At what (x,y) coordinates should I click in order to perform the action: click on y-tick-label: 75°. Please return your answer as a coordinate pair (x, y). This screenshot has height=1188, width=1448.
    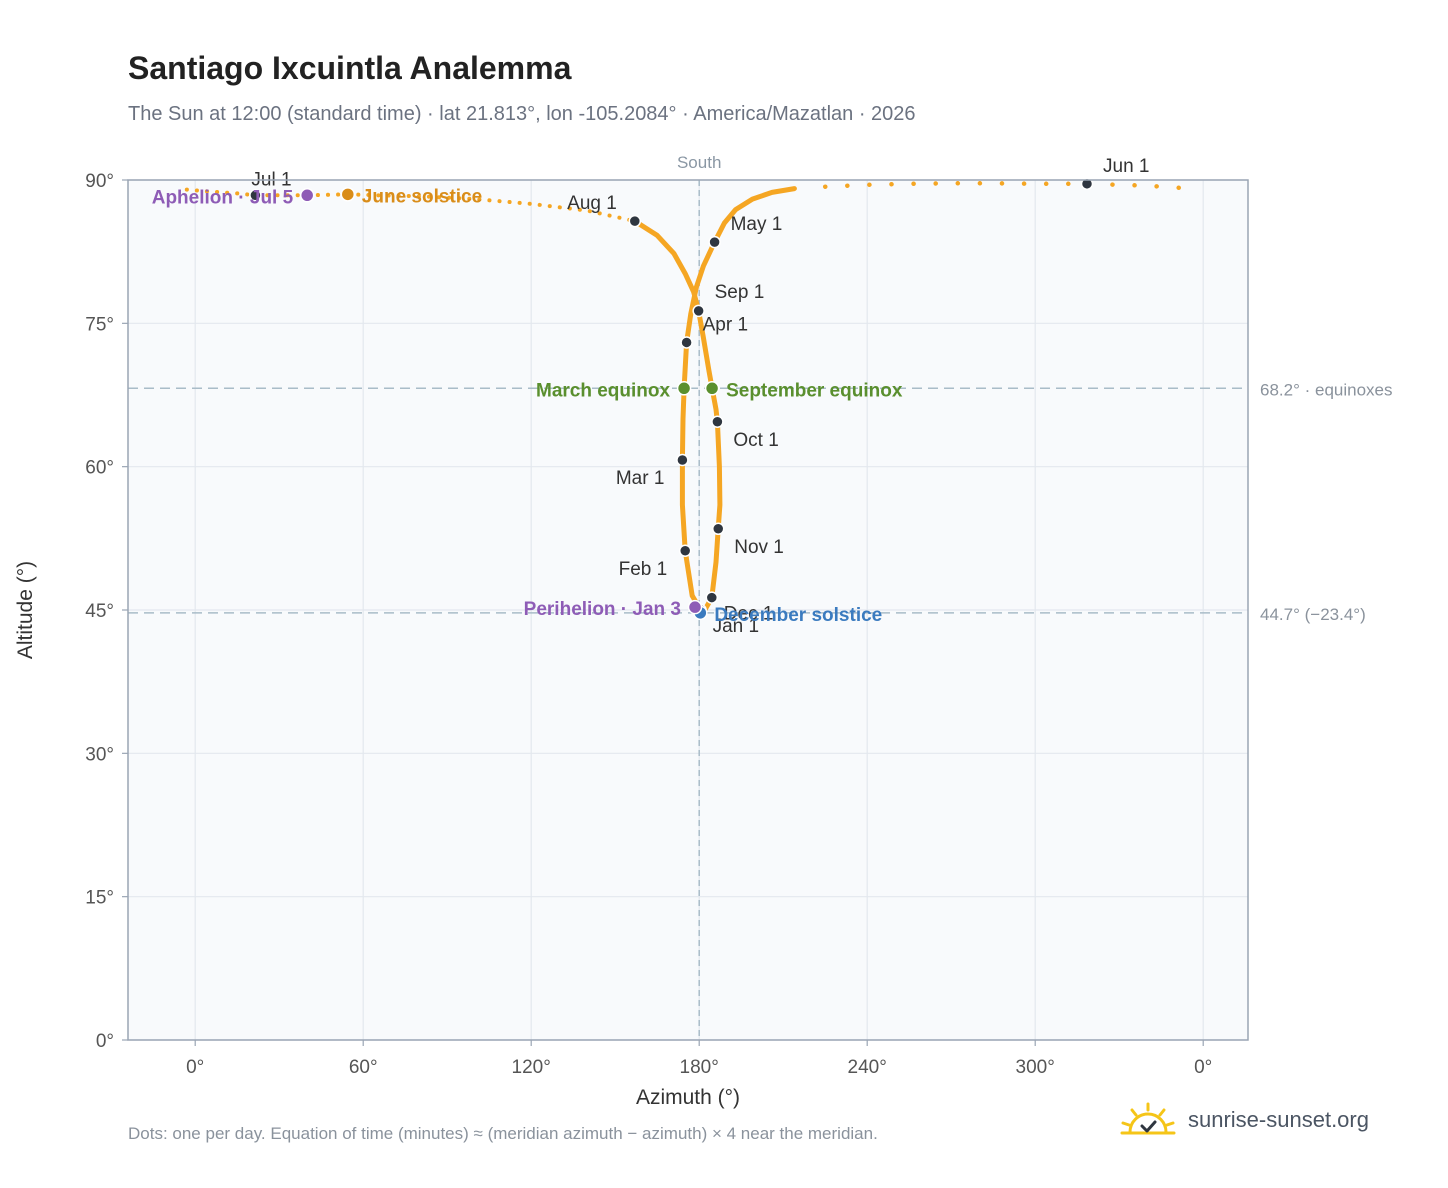
    Looking at the image, I should click on (99, 324).